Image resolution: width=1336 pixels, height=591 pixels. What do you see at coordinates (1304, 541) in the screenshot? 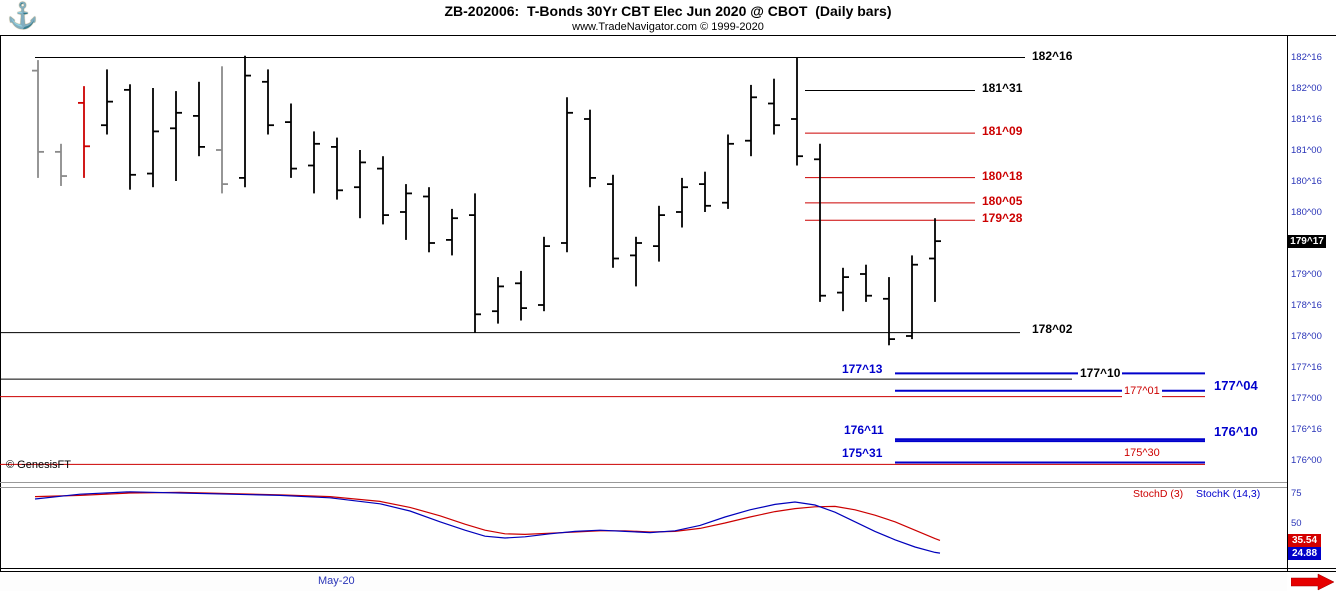
I see `stochd-value-badge: 35.54` at bounding box center [1304, 541].